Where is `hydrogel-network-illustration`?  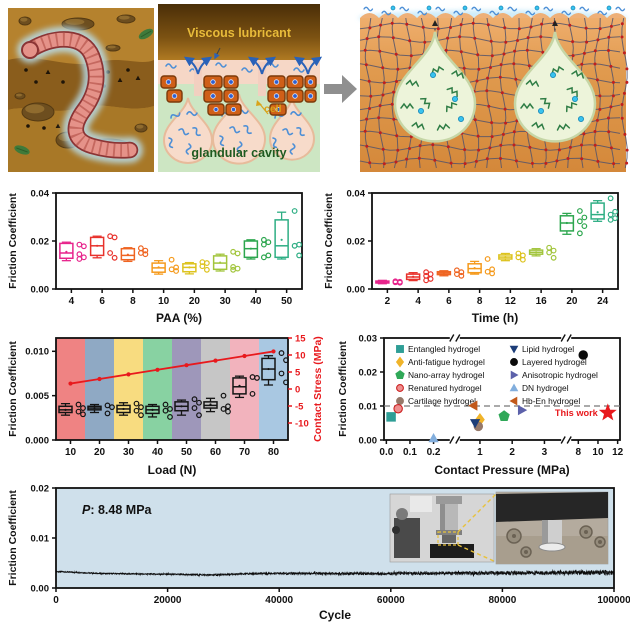
hydrogel-network-illustration is located at coordinates (493, 88).